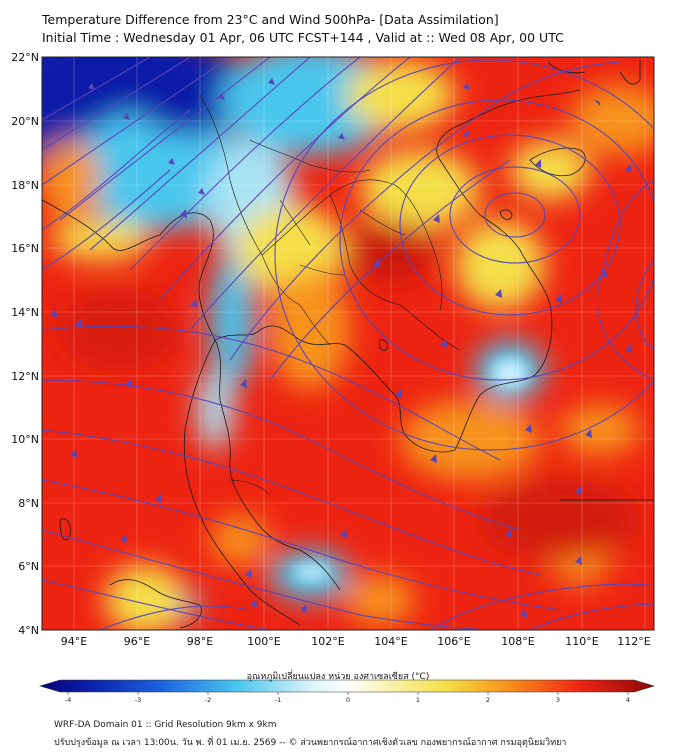 Image resolution: width=676 pixels, height=756 pixels. What do you see at coordinates (25, 121) in the screenshot?
I see `lat-label: 20°N` at bounding box center [25, 121].